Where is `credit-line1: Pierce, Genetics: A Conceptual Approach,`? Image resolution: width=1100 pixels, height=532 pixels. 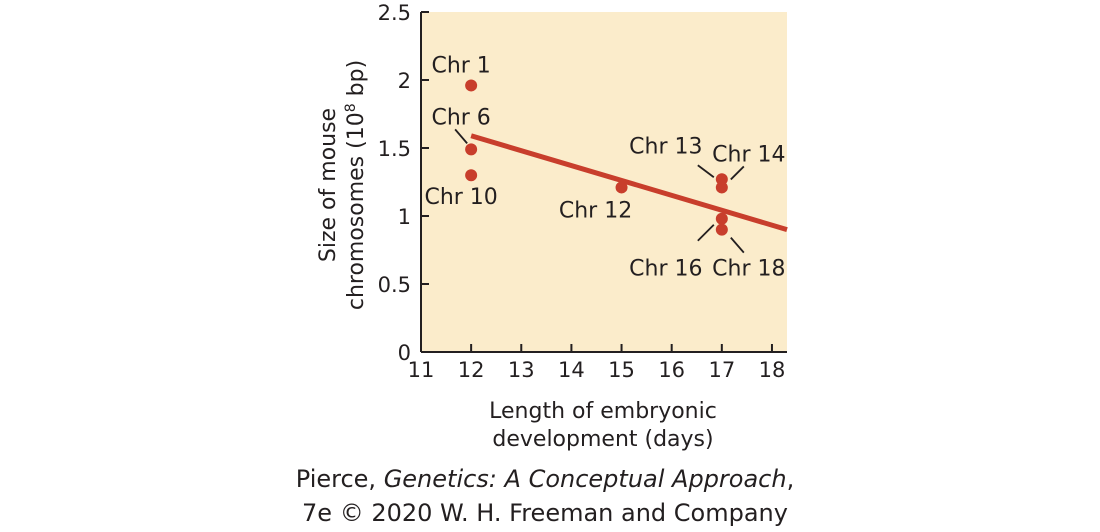
credit-line1: Pierce, Genetics: A Conceptual Approach, is located at coordinates (545, 479).